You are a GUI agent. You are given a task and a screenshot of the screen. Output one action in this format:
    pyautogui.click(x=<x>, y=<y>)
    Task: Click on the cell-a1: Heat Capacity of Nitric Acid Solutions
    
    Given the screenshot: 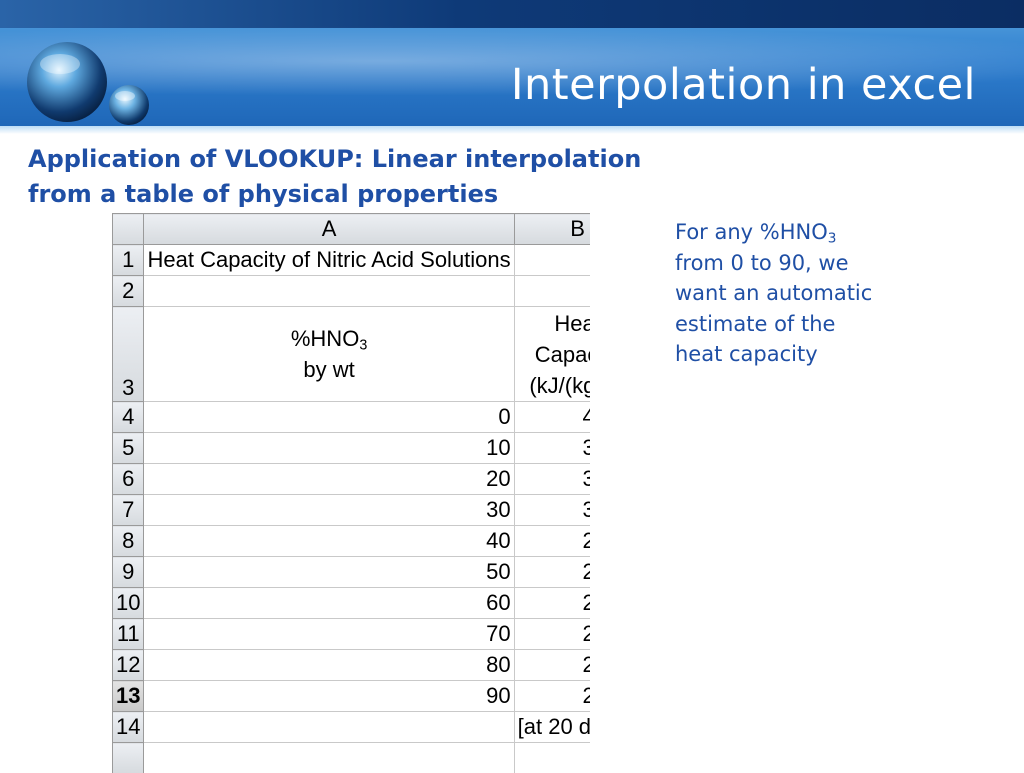 What is the action you would take?
    pyautogui.click(x=329, y=260)
    